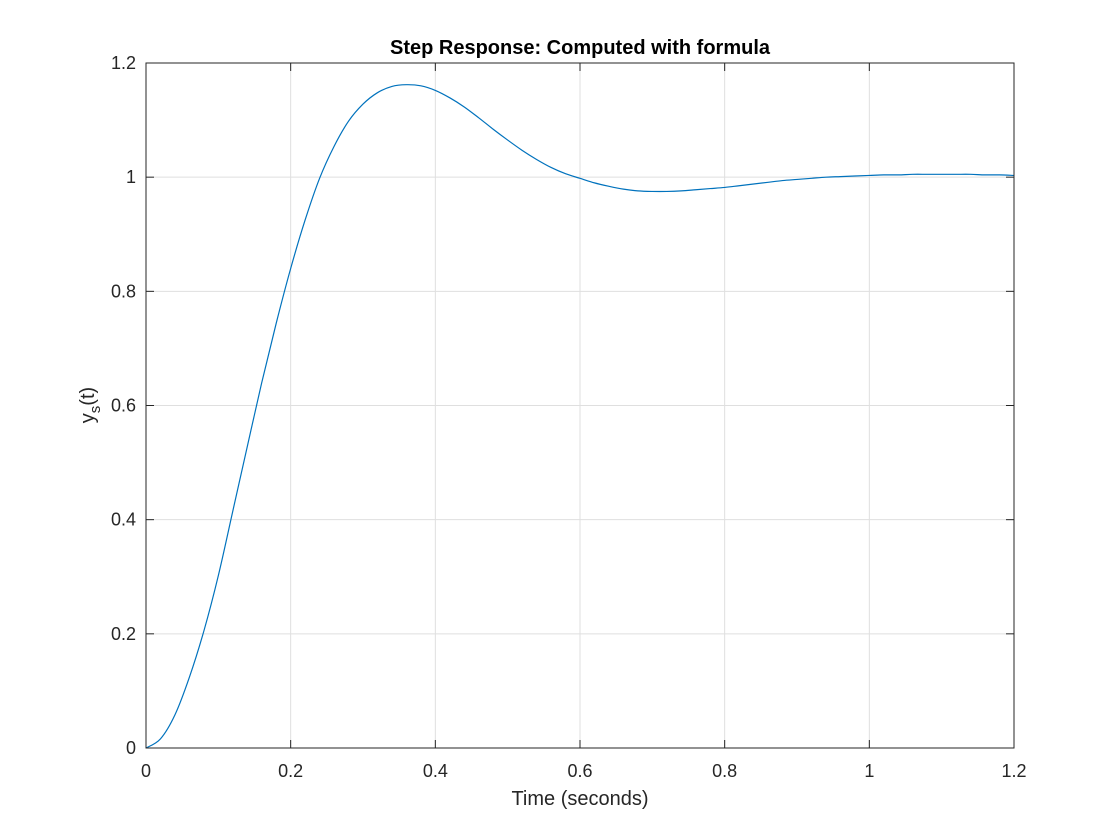 The image size is (1120, 840). I want to click on y-tick-label: 0.2, so click(123, 634).